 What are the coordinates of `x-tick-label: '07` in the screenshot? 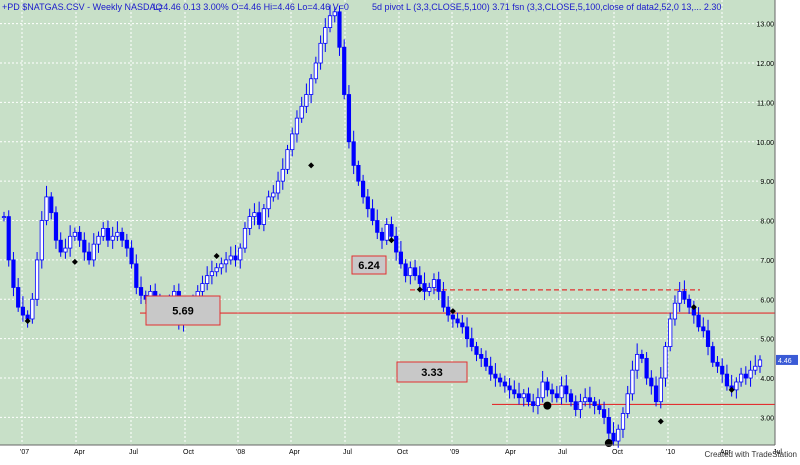 It's located at (24, 452).